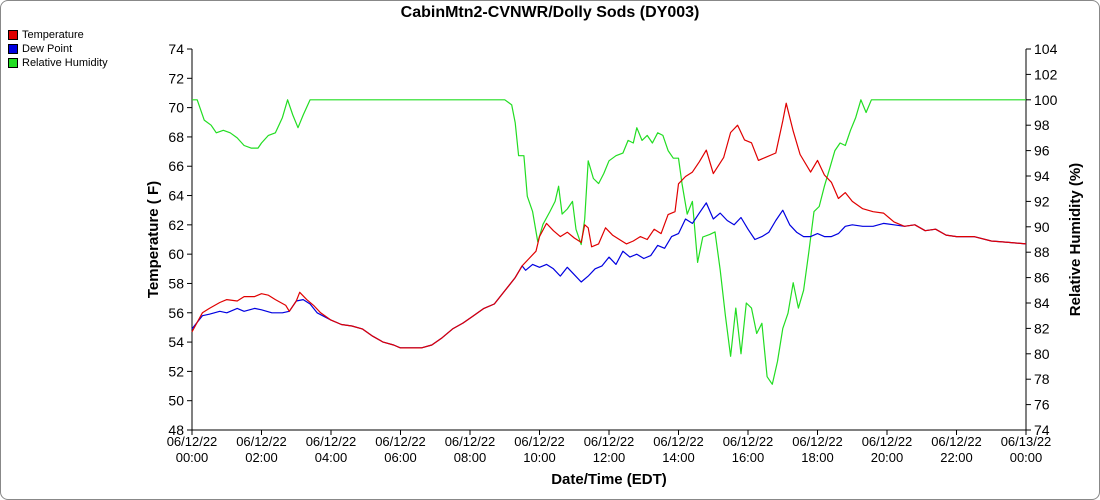 The width and height of the screenshot is (1100, 500). I want to click on legend-item-temperature: Temperature, so click(58, 35).